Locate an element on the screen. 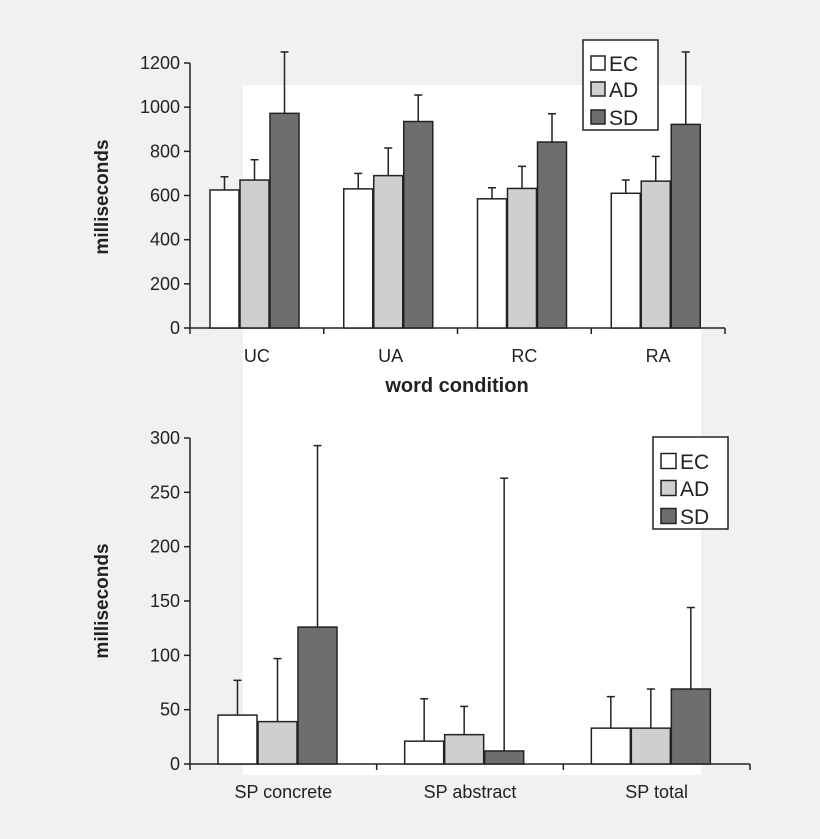 The image size is (820, 839). y-tick-label: 400 is located at coordinates (165, 240).